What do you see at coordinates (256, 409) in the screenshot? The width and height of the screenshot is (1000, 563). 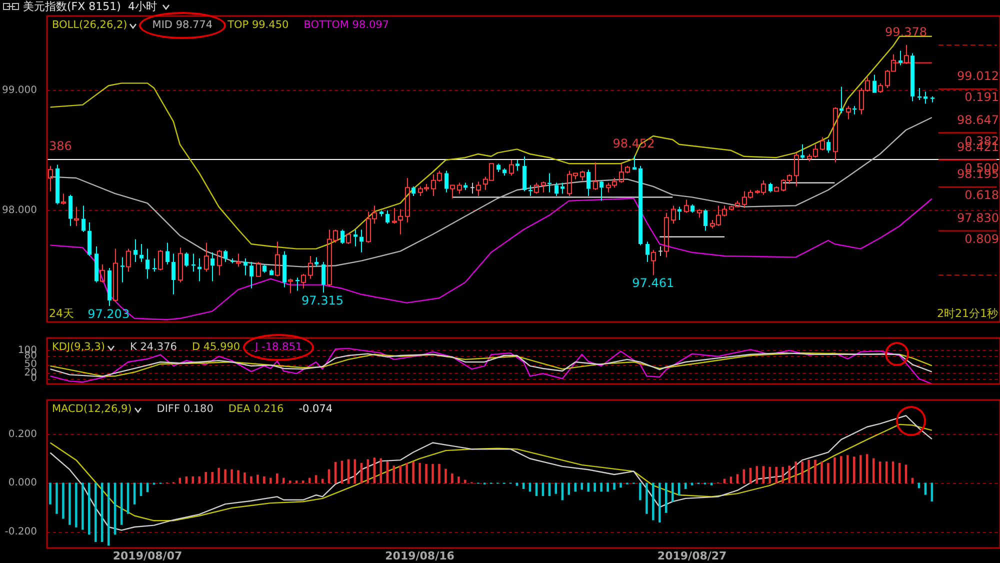 I see `text: DEA 0.216` at bounding box center [256, 409].